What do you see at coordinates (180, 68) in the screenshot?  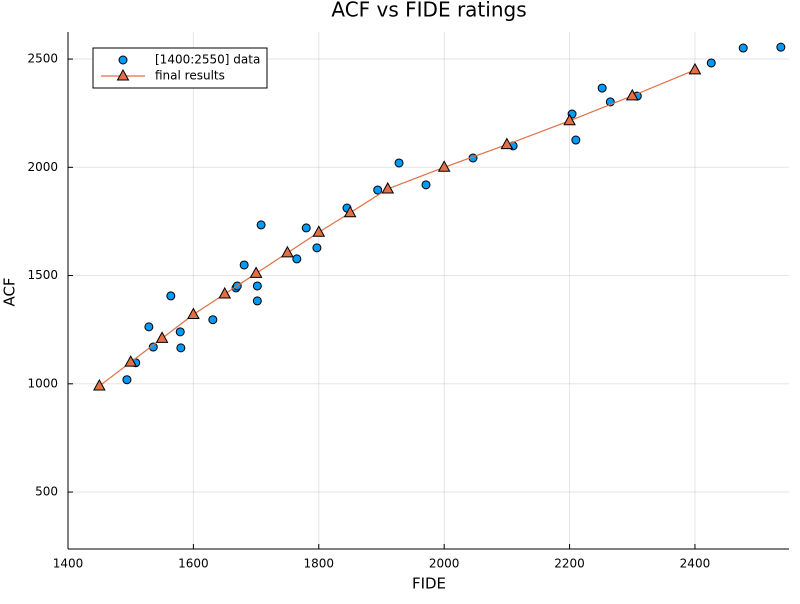 I see `legend-box` at bounding box center [180, 68].